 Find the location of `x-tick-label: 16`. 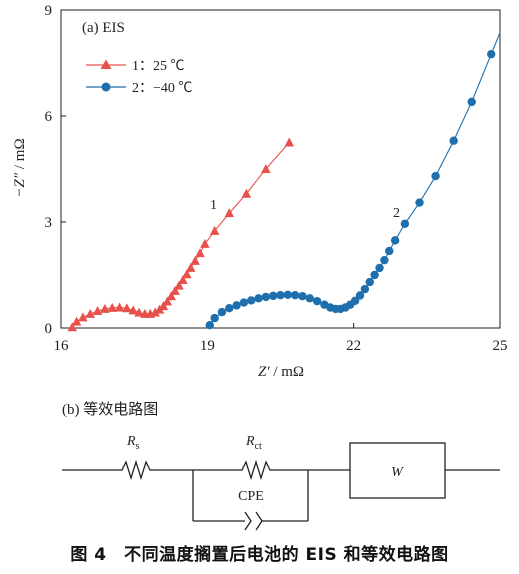

x-tick-label: 16 is located at coordinates (62, 346).